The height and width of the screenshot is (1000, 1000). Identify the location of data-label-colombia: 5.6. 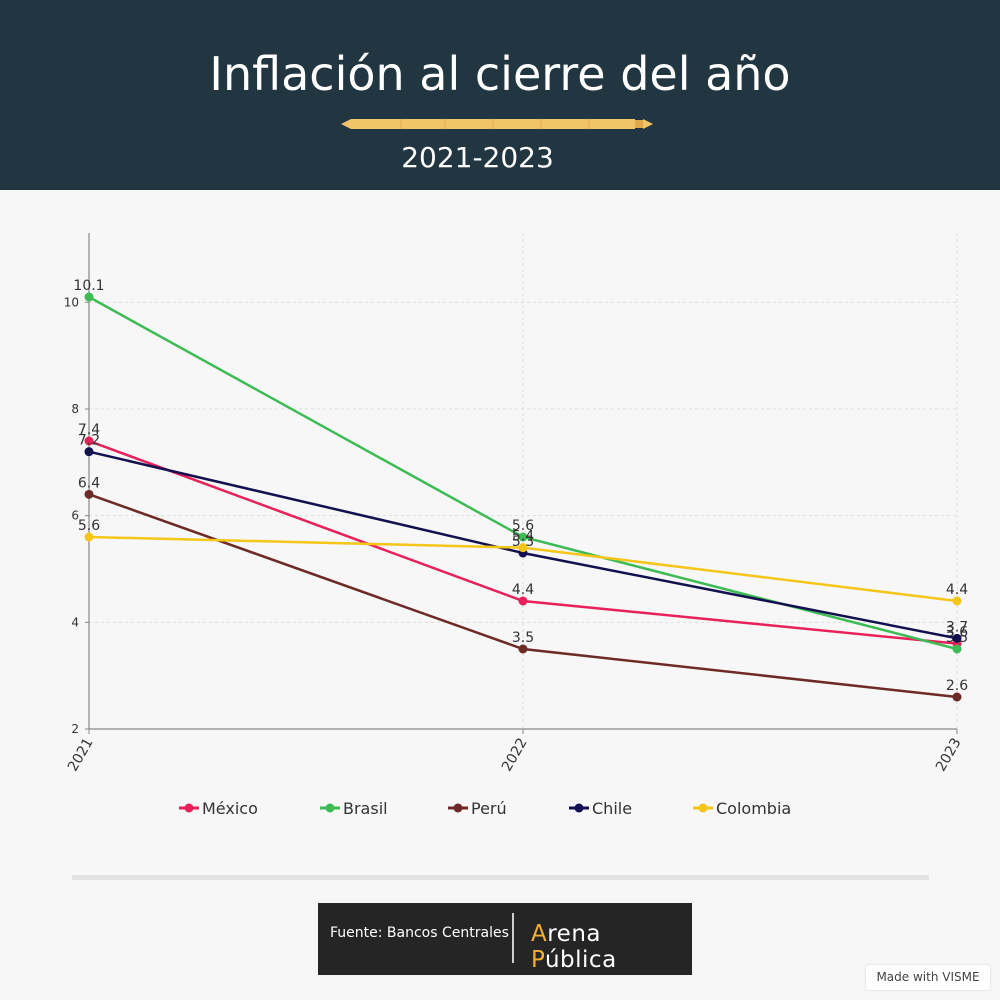
(89, 526).